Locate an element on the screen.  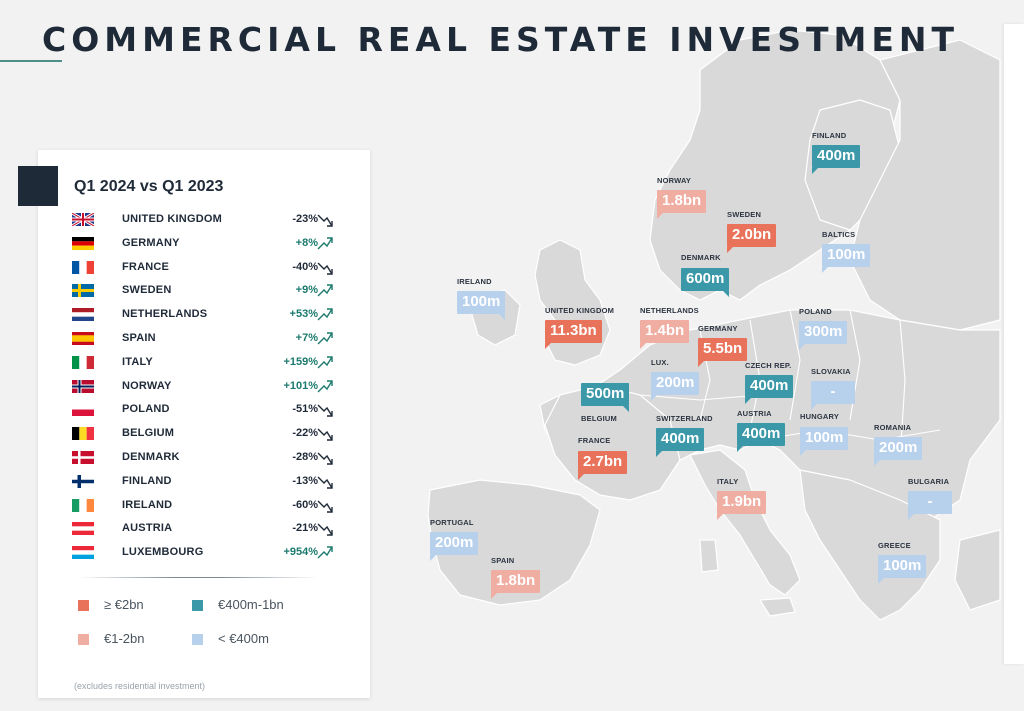
change-value: -23% is located at coordinates (305, 219).